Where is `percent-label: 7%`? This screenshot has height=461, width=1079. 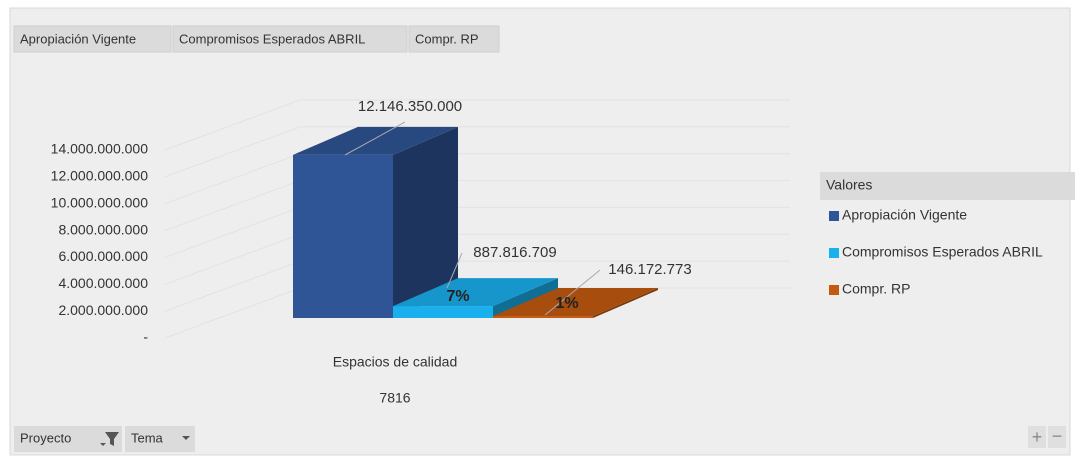
percent-label: 7% is located at coordinates (457, 296).